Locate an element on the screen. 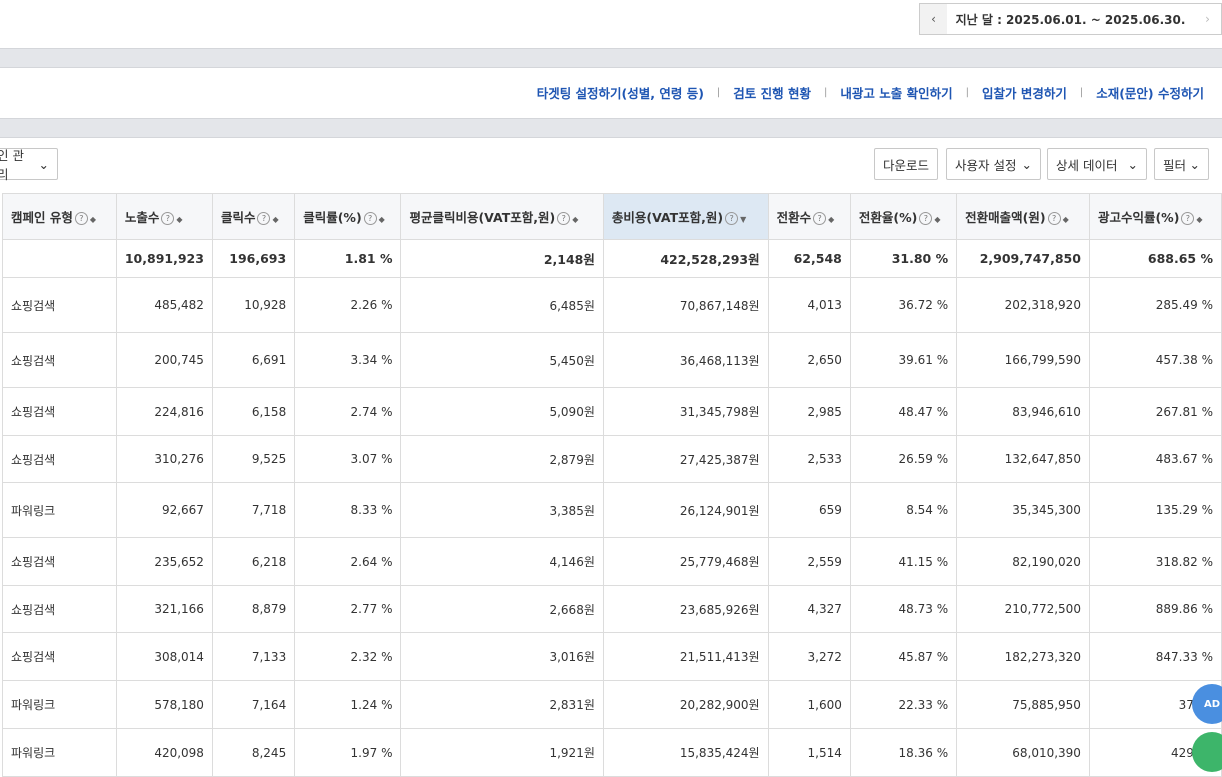  cell: 210,772,500 is located at coordinates (1023, 609).